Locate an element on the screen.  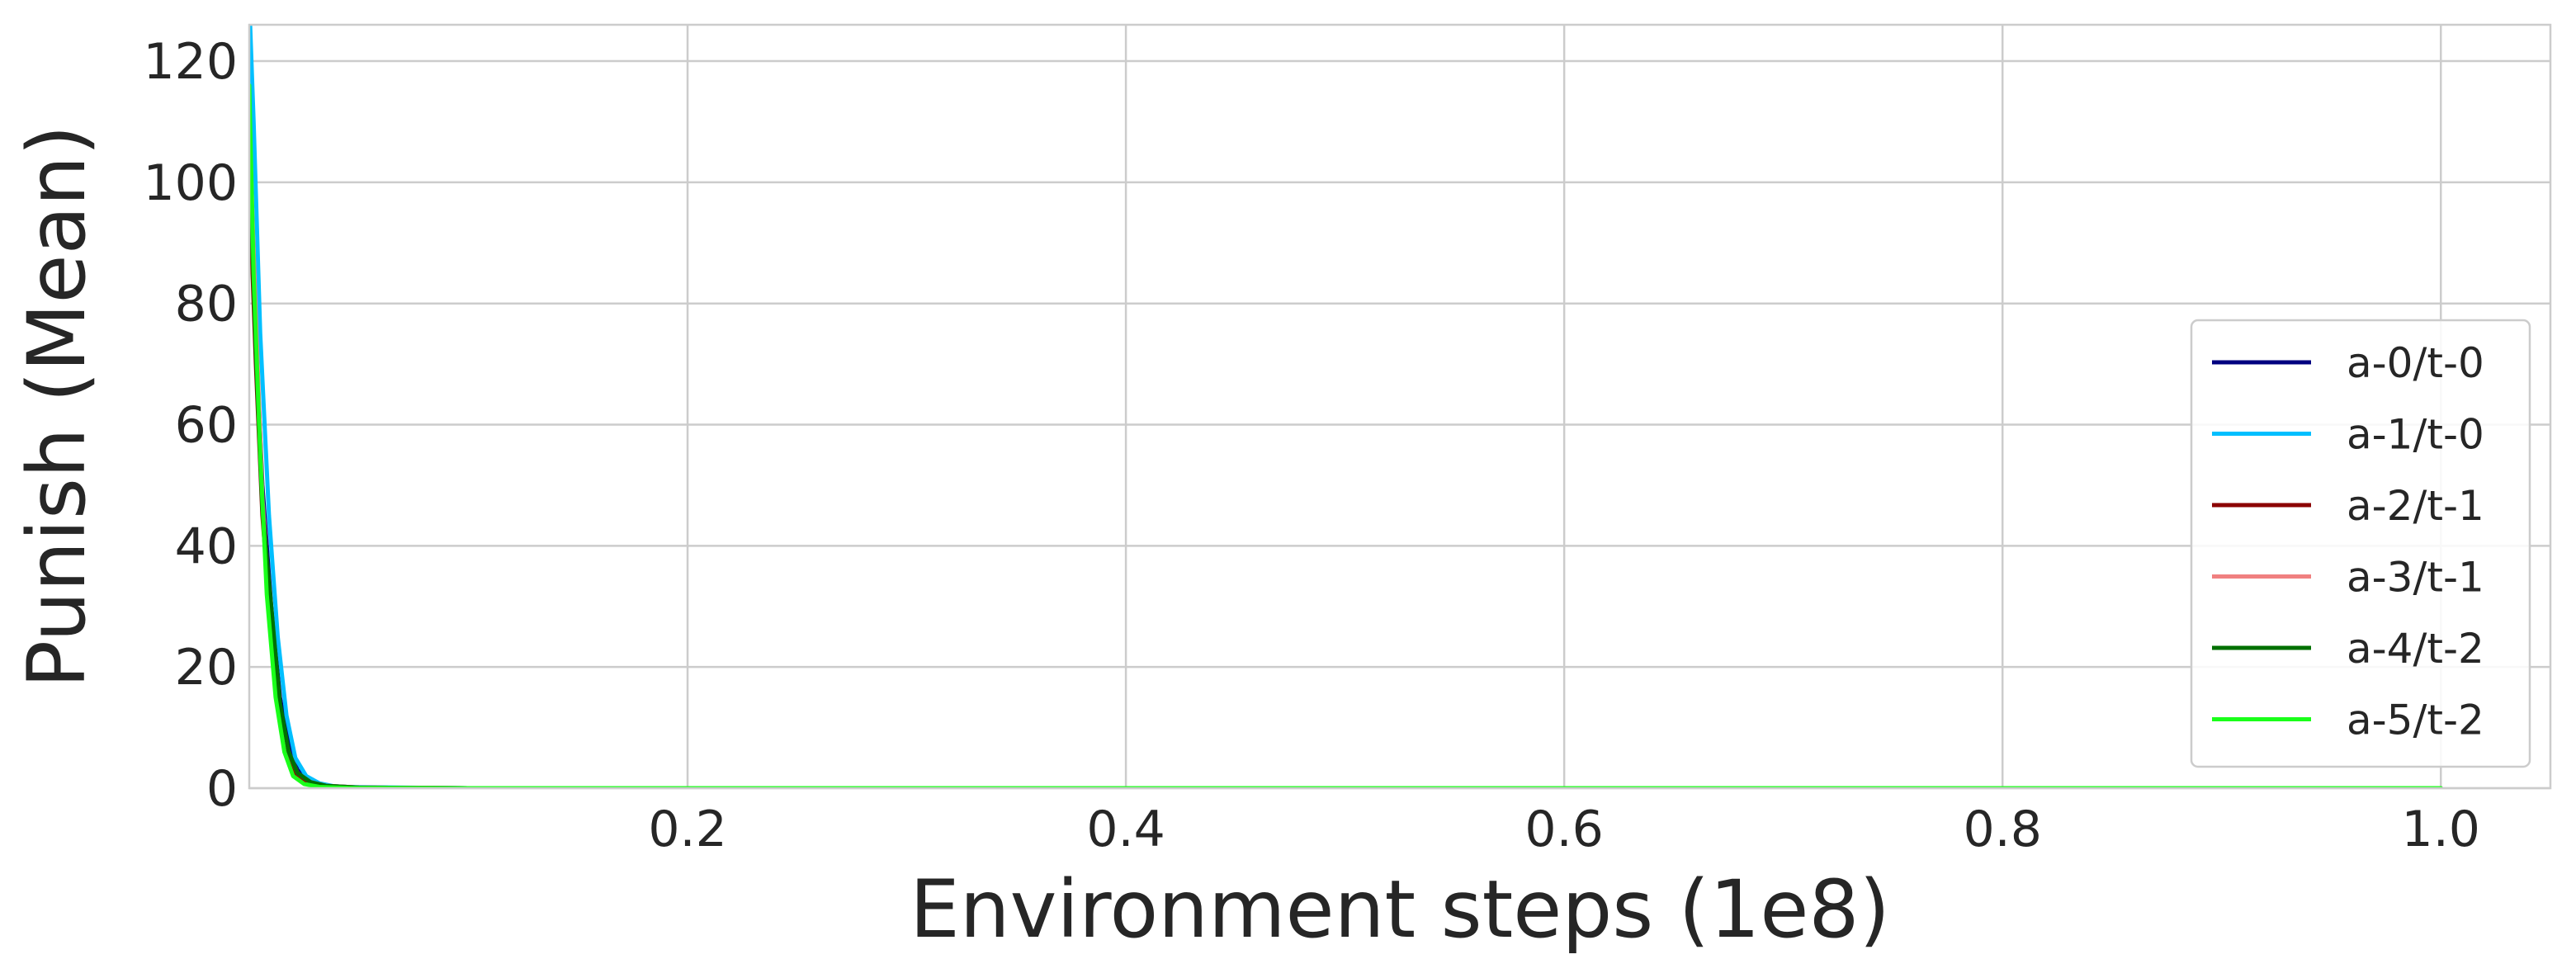
x-tick-labels: 0.2 0.4 0.6 0.8 1.0 is located at coordinates (1564, 829).